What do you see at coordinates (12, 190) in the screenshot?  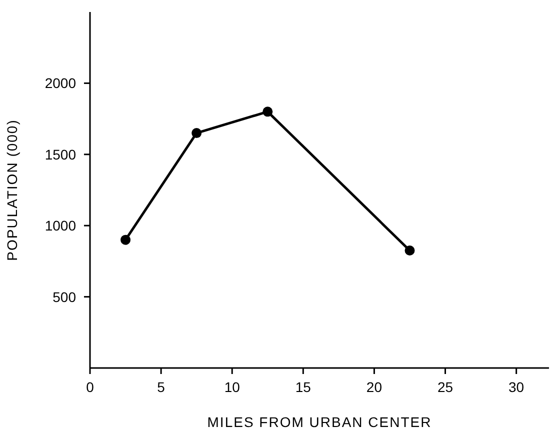 I see `y-axis-title: POPULATION (000)` at bounding box center [12, 190].